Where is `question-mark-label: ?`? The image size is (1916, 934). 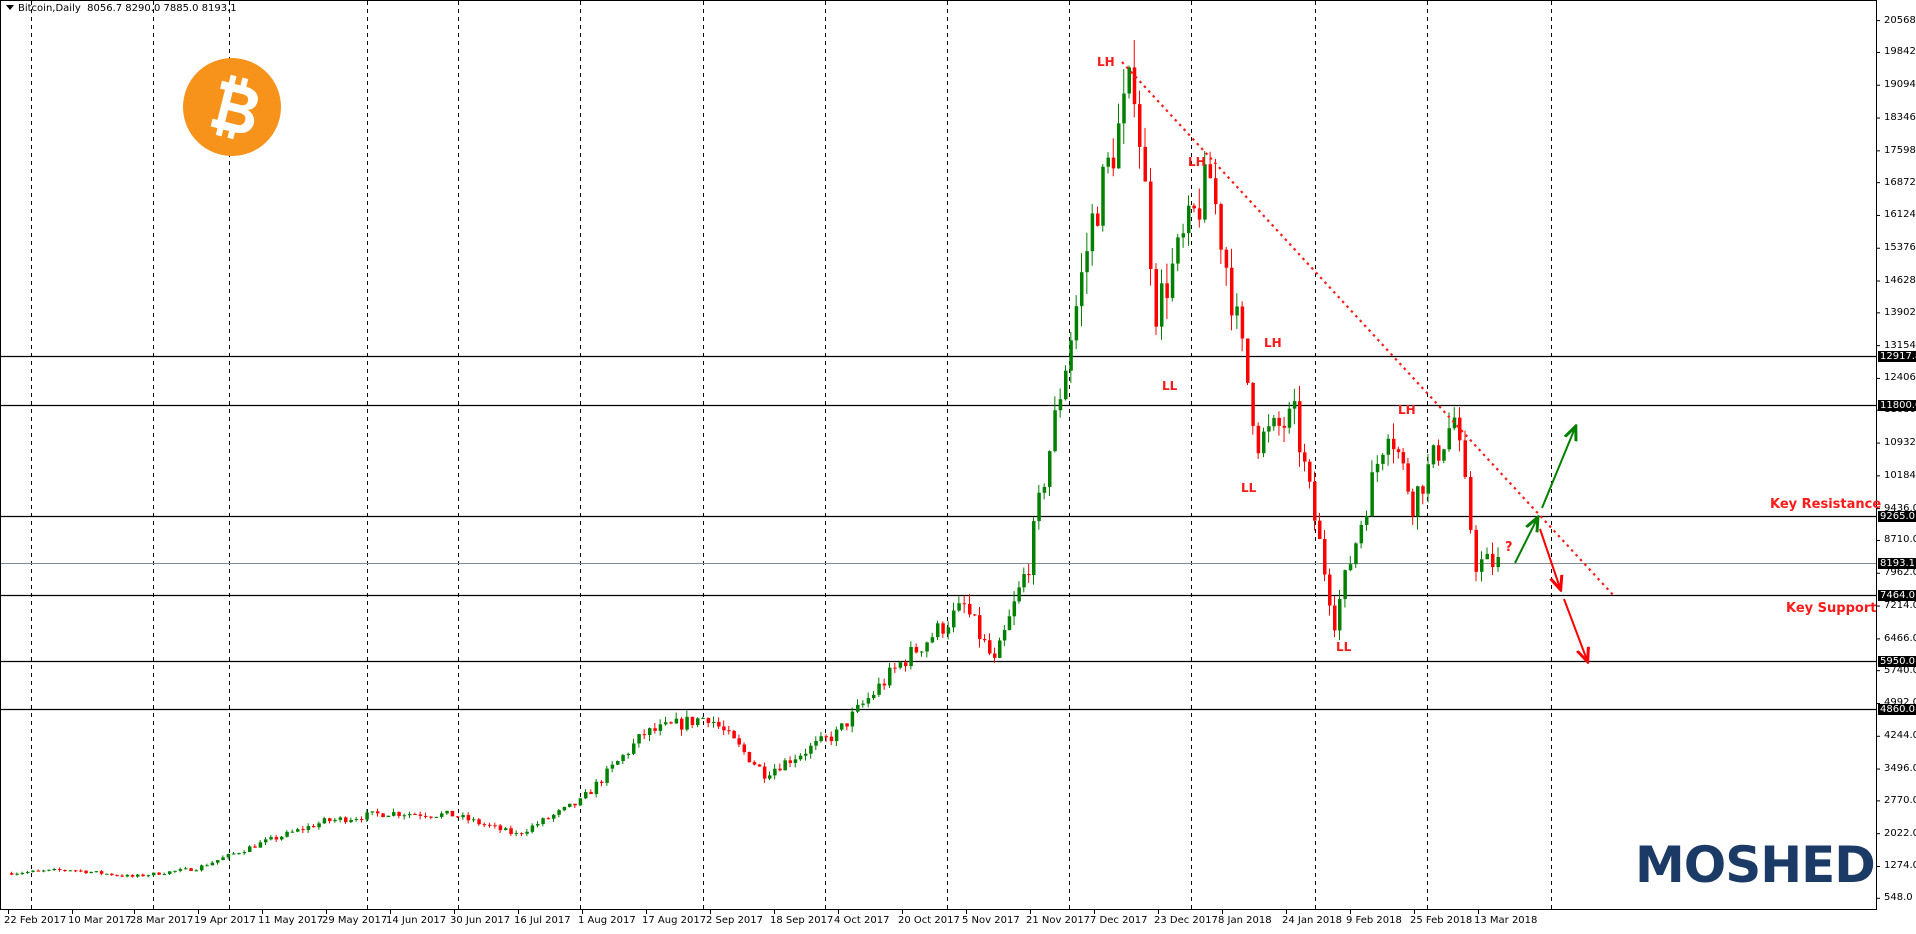 question-mark-label: ? is located at coordinates (1509, 547).